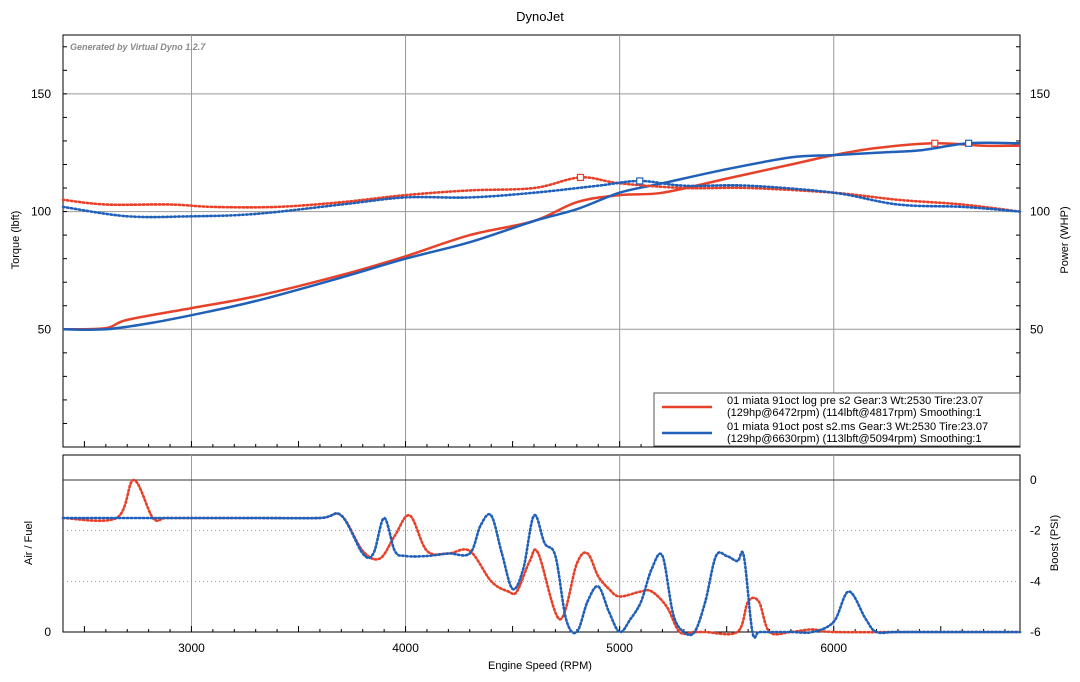 Image resolution: width=1080 pixels, height=682 pixels. Describe the element at coordinates (1065, 239) in the screenshot. I see `y2-axis-label-power: Power (WHP)` at that location.